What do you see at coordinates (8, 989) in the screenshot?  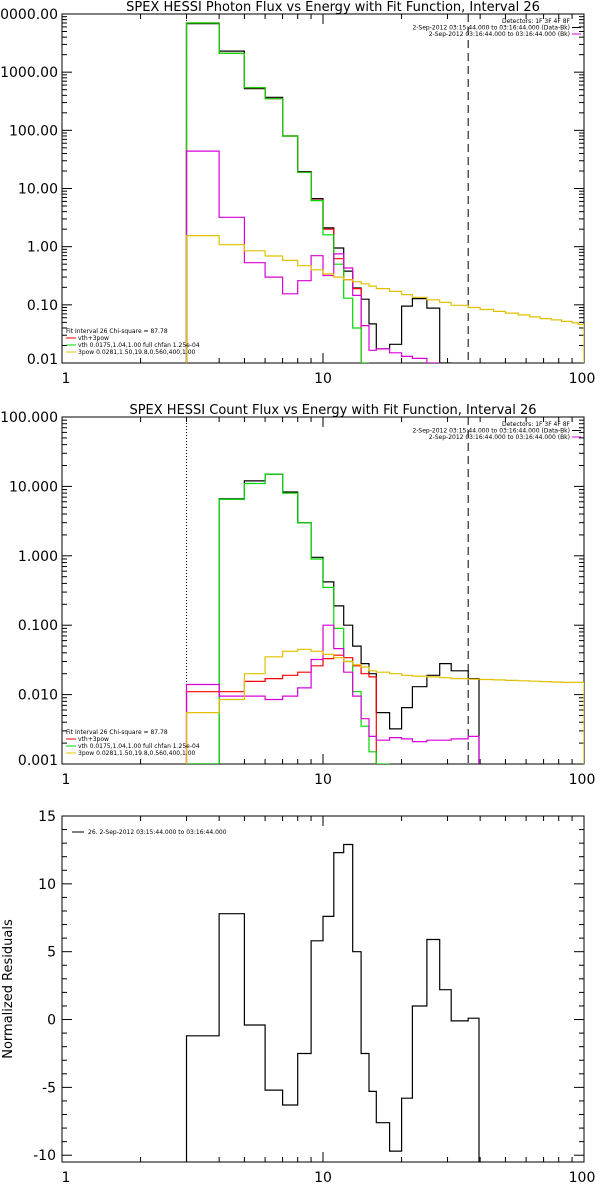 I see `y-axis-label: Normalized Residuals` at bounding box center [8, 989].